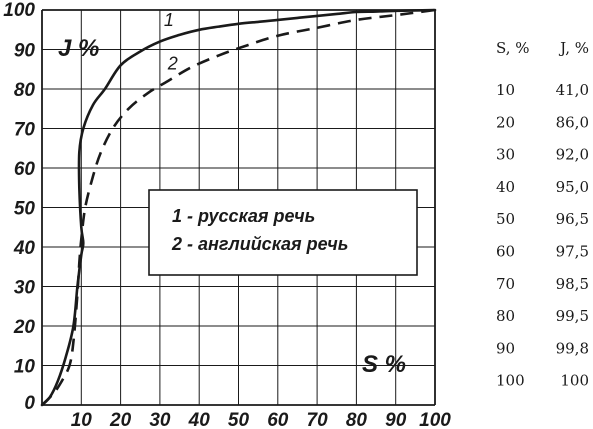 The height and width of the screenshot is (429, 593). I want to click on y-tick-label: 50, so click(25, 209).